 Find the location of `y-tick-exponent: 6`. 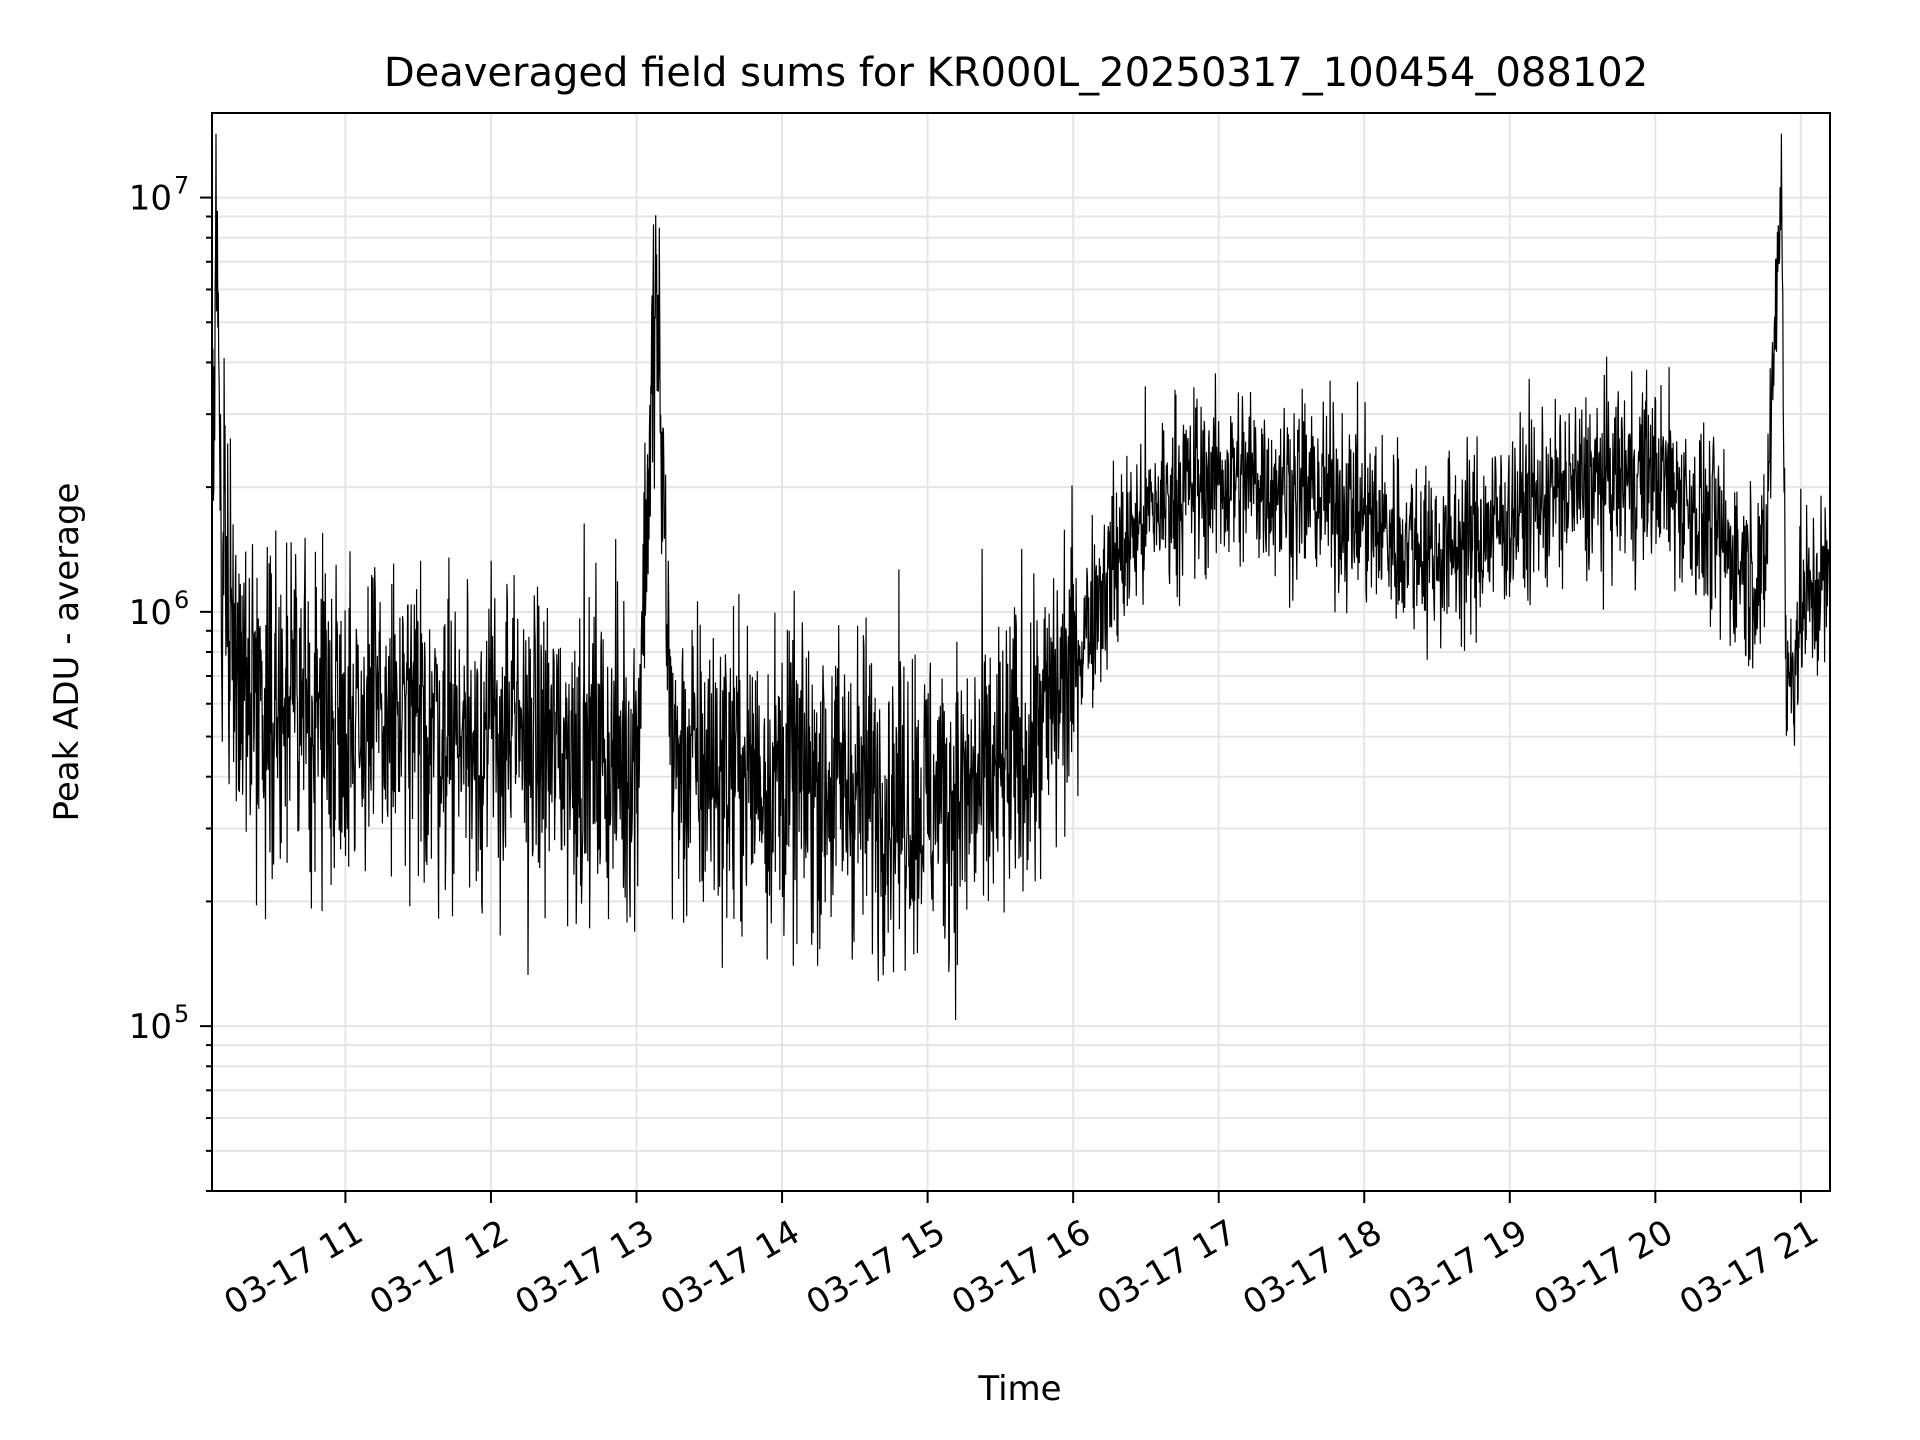

y-tick-exponent: 6 is located at coordinates (181, 600).